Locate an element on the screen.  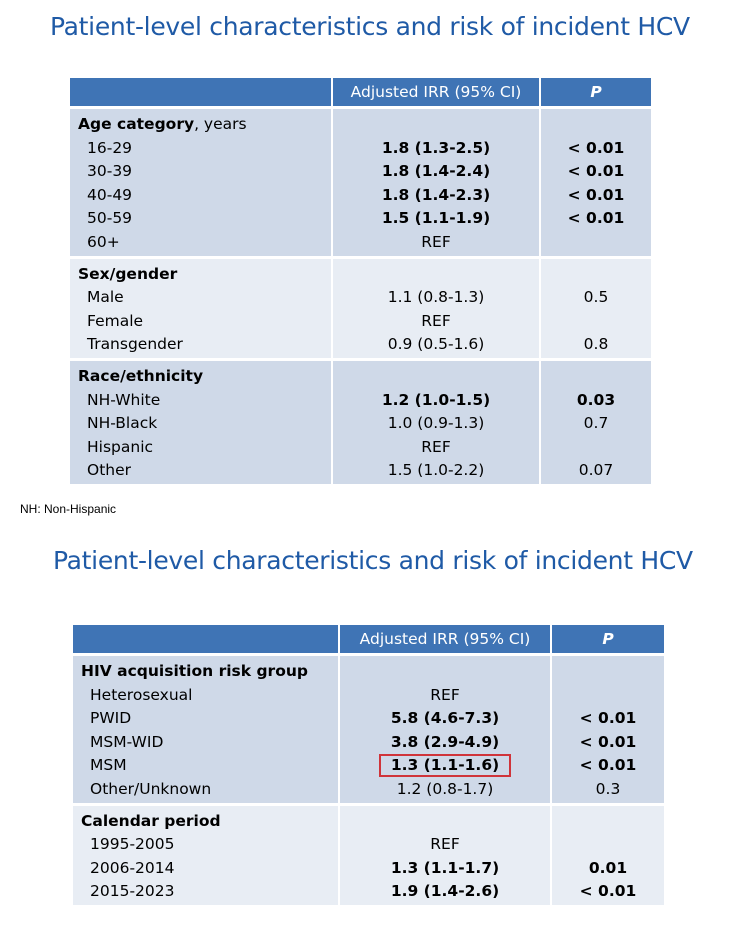
row-irr-value: 1.8 (1.3-2.5) is located at coordinates (436, 147).